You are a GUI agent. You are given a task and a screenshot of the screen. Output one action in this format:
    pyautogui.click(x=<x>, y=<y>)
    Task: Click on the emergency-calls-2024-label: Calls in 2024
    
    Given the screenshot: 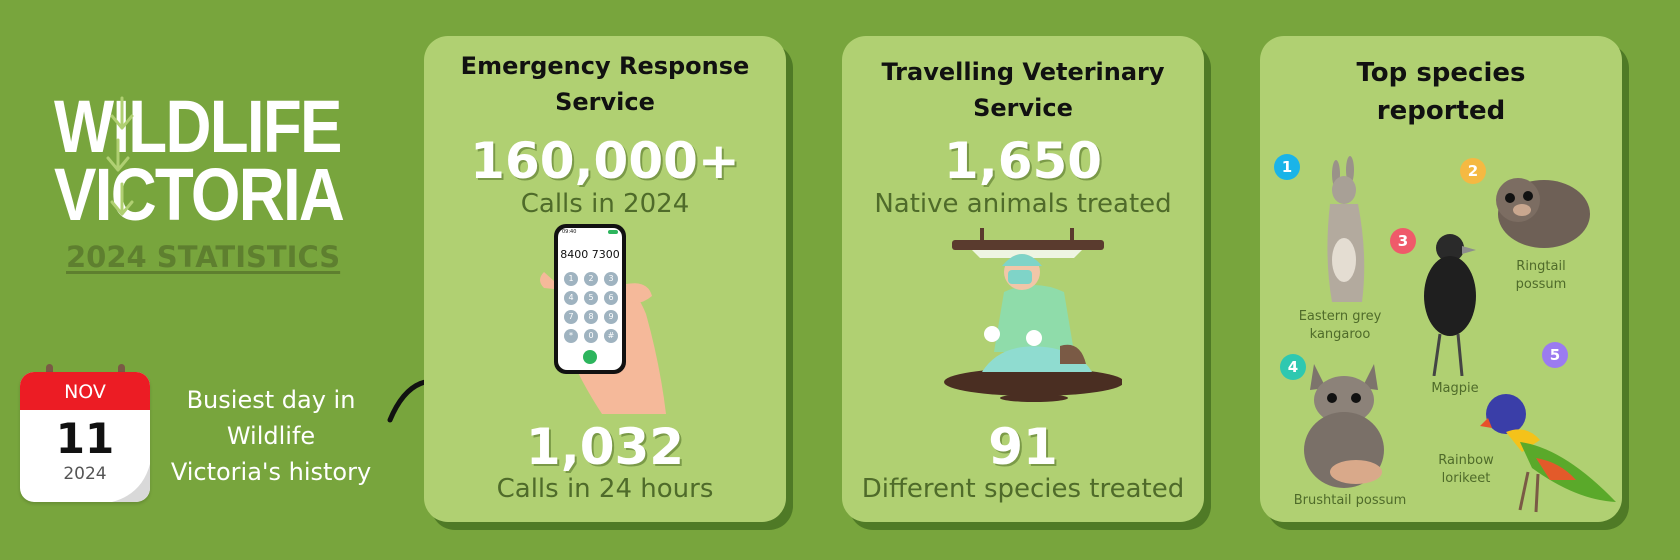 What is the action you would take?
    pyautogui.click(x=605, y=204)
    